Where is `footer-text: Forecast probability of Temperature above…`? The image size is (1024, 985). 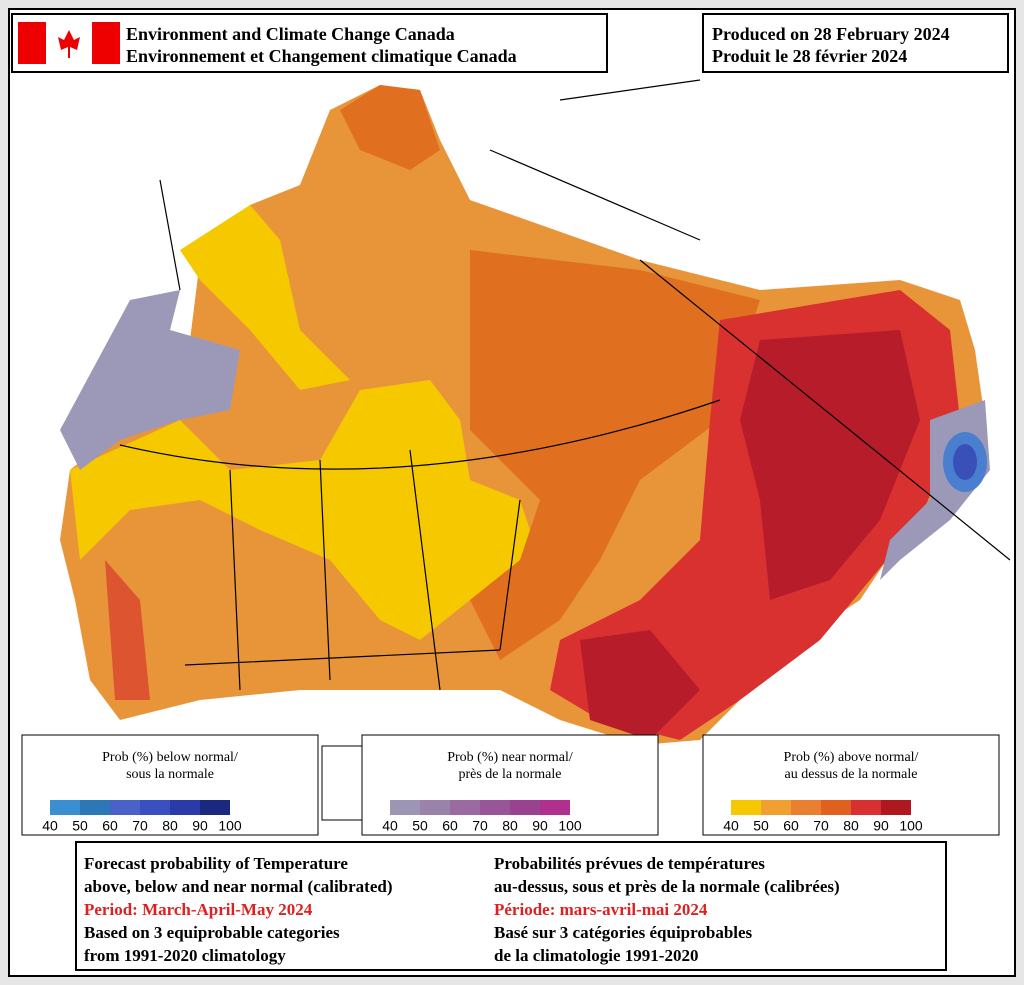 footer-text: Forecast probability of Temperature above… is located at coordinates (462, 909).